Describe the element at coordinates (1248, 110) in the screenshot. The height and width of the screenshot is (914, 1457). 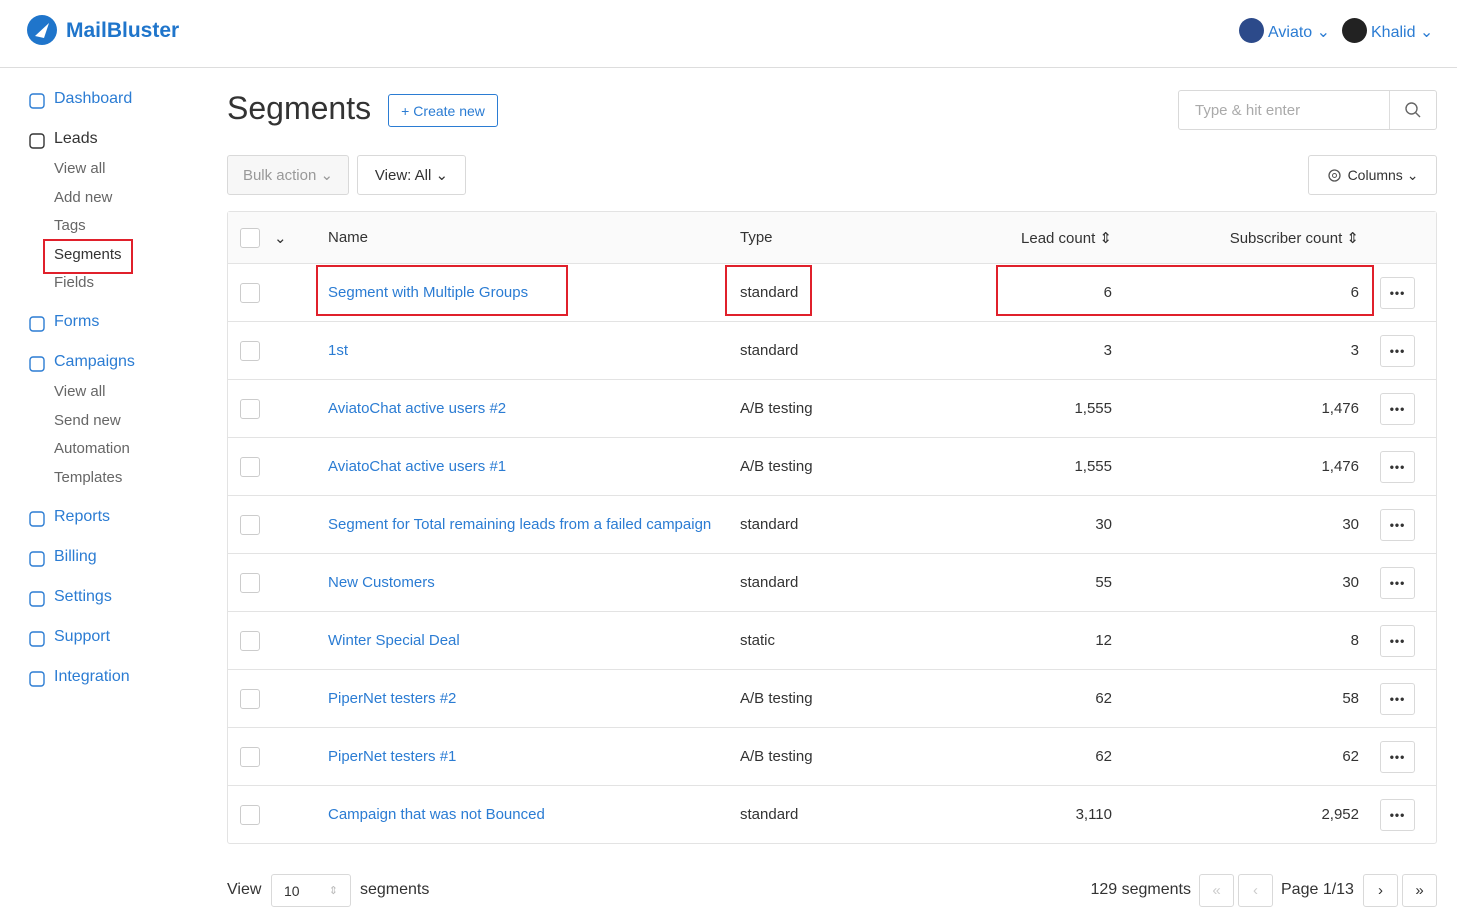
I see `search-placeholder: Type & hit enter` at that location.